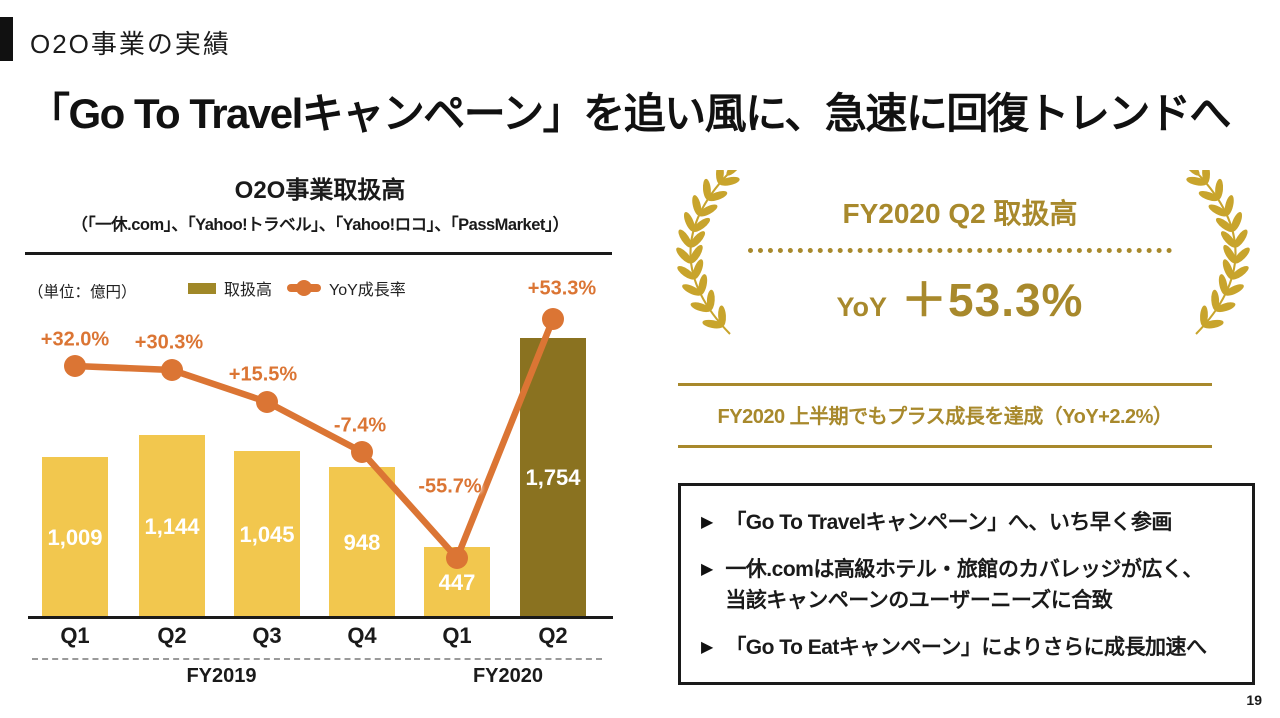  What do you see at coordinates (629, 113) in the screenshot?
I see `slide-title: 「Go To Travelキャンペーン」を追い風に、急速に回復トレンドへ` at bounding box center [629, 113].